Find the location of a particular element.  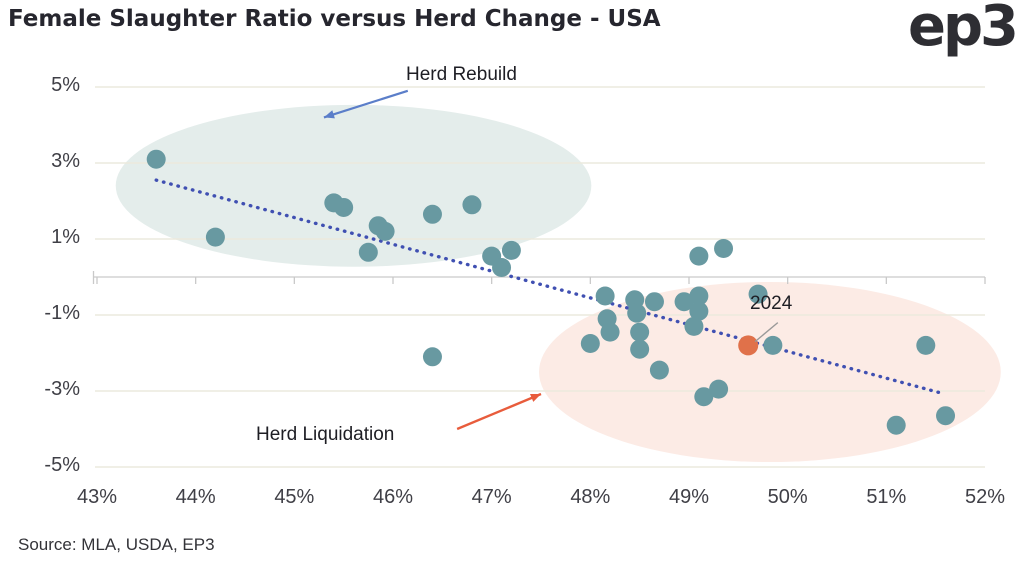

ep3-logo: ep3 is located at coordinates (963, 29).